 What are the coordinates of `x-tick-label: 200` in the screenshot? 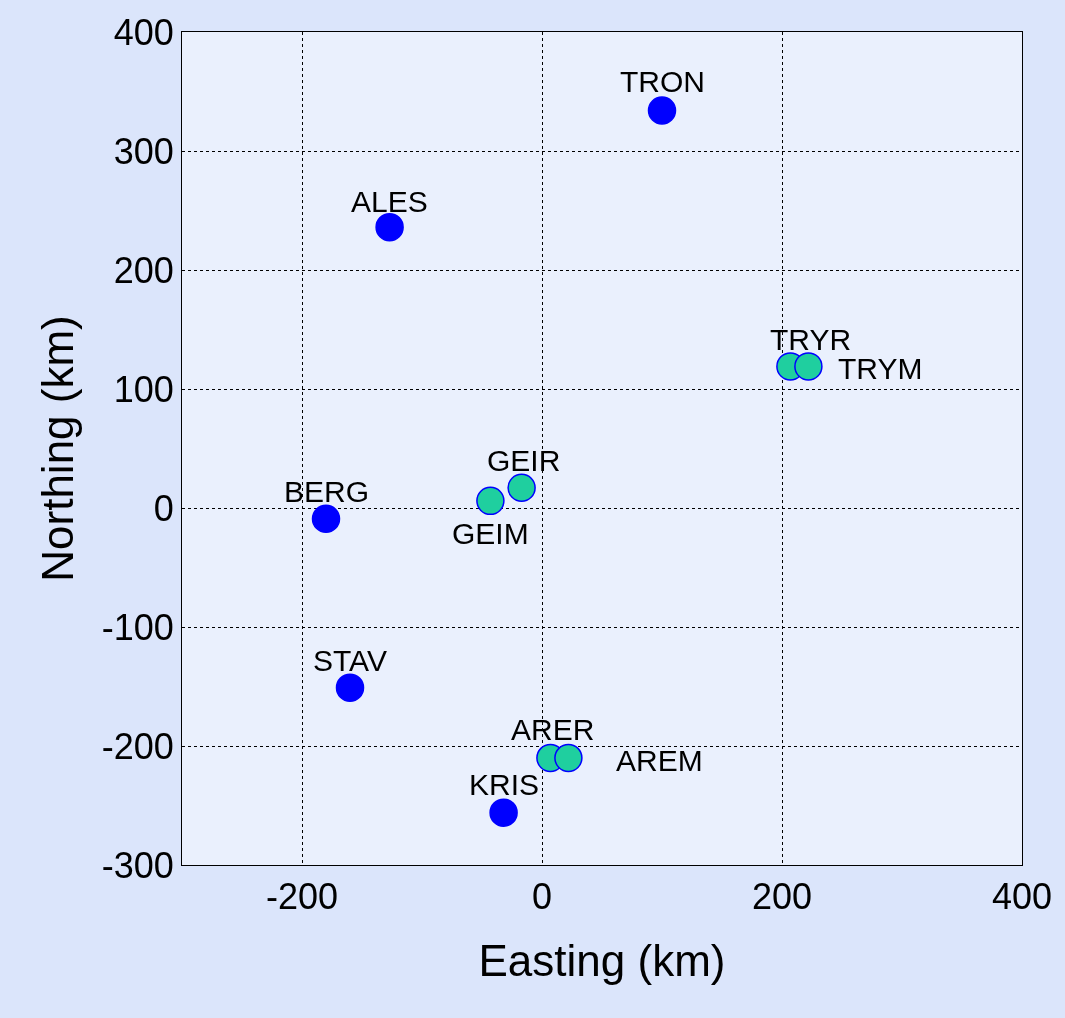 It's located at (782, 897).